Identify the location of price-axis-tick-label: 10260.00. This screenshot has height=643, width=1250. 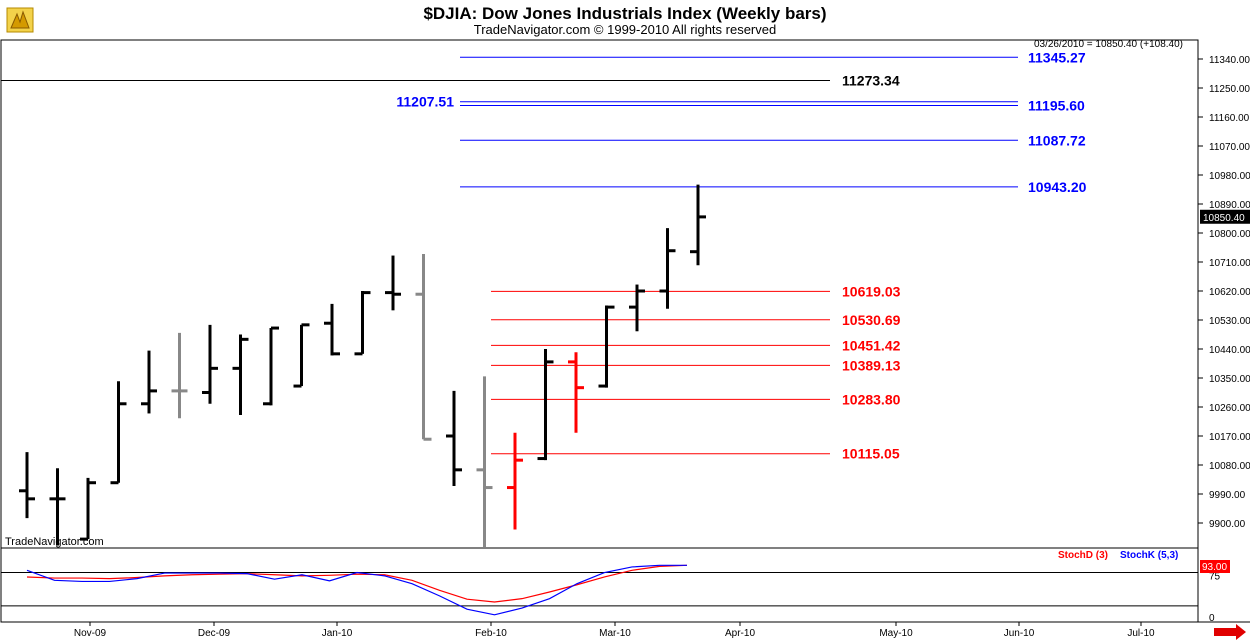
(1229, 408).